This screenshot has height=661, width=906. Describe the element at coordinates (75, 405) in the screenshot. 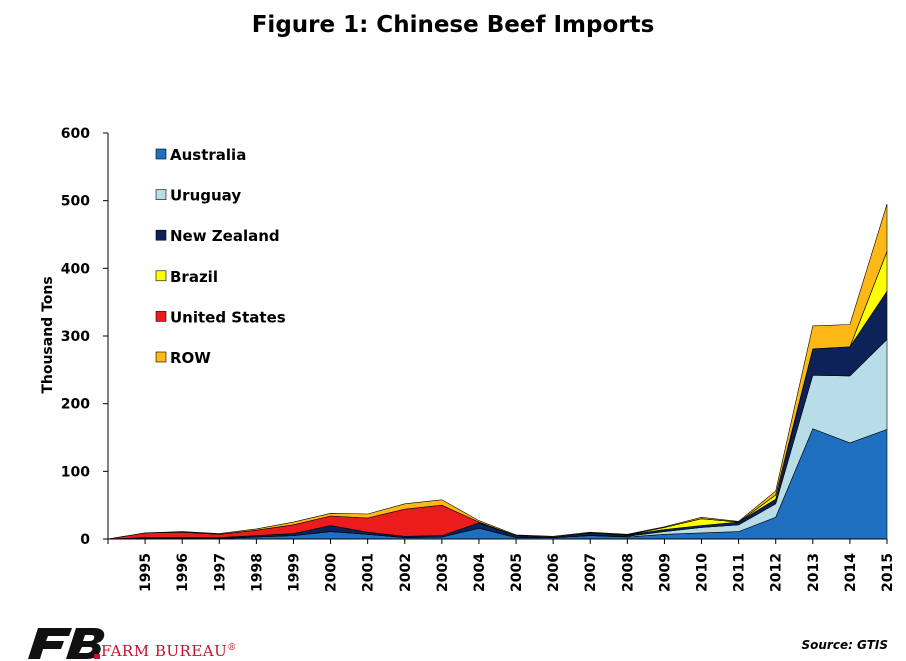

I see `y-tick-label: 200` at that location.